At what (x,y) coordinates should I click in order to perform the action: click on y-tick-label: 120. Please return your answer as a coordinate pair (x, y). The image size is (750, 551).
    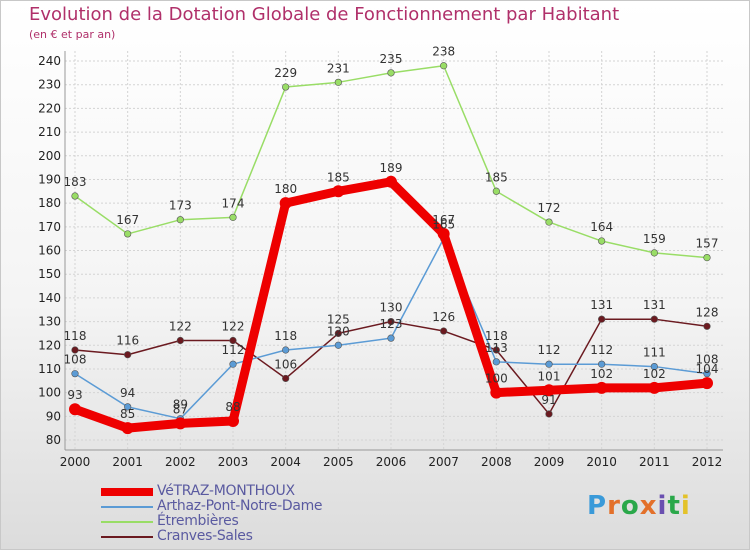
    Looking at the image, I should click on (49, 345).